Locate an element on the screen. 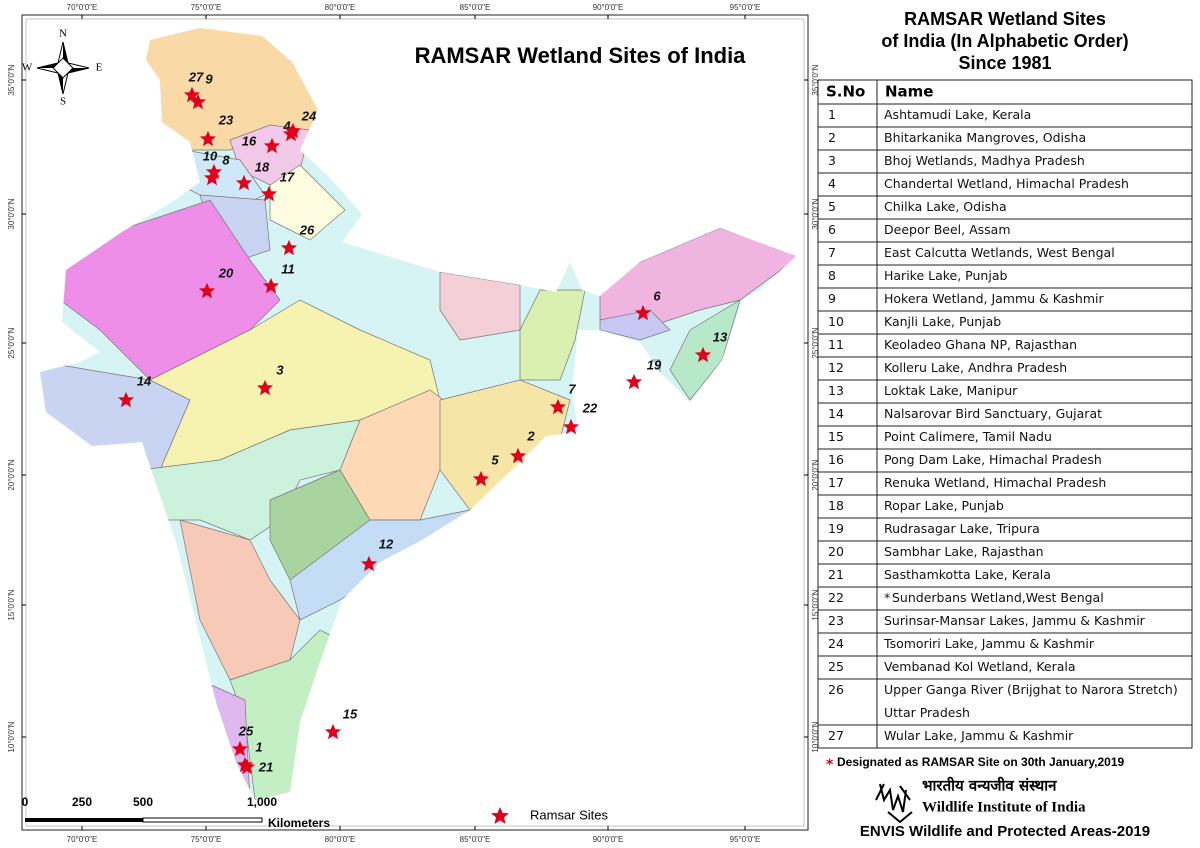 The image size is (1200, 848). row-name: Renuka Wetland, Himachal Pradesh is located at coordinates (995, 482).